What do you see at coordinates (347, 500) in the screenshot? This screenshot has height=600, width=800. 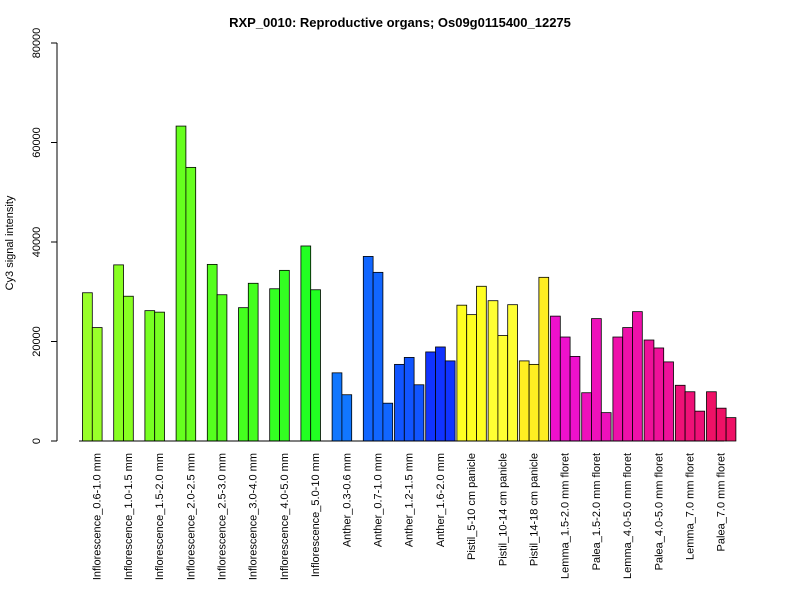 I see `x-tick-label: Anther_0.3-0.6 mm` at bounding box center [347, 500].